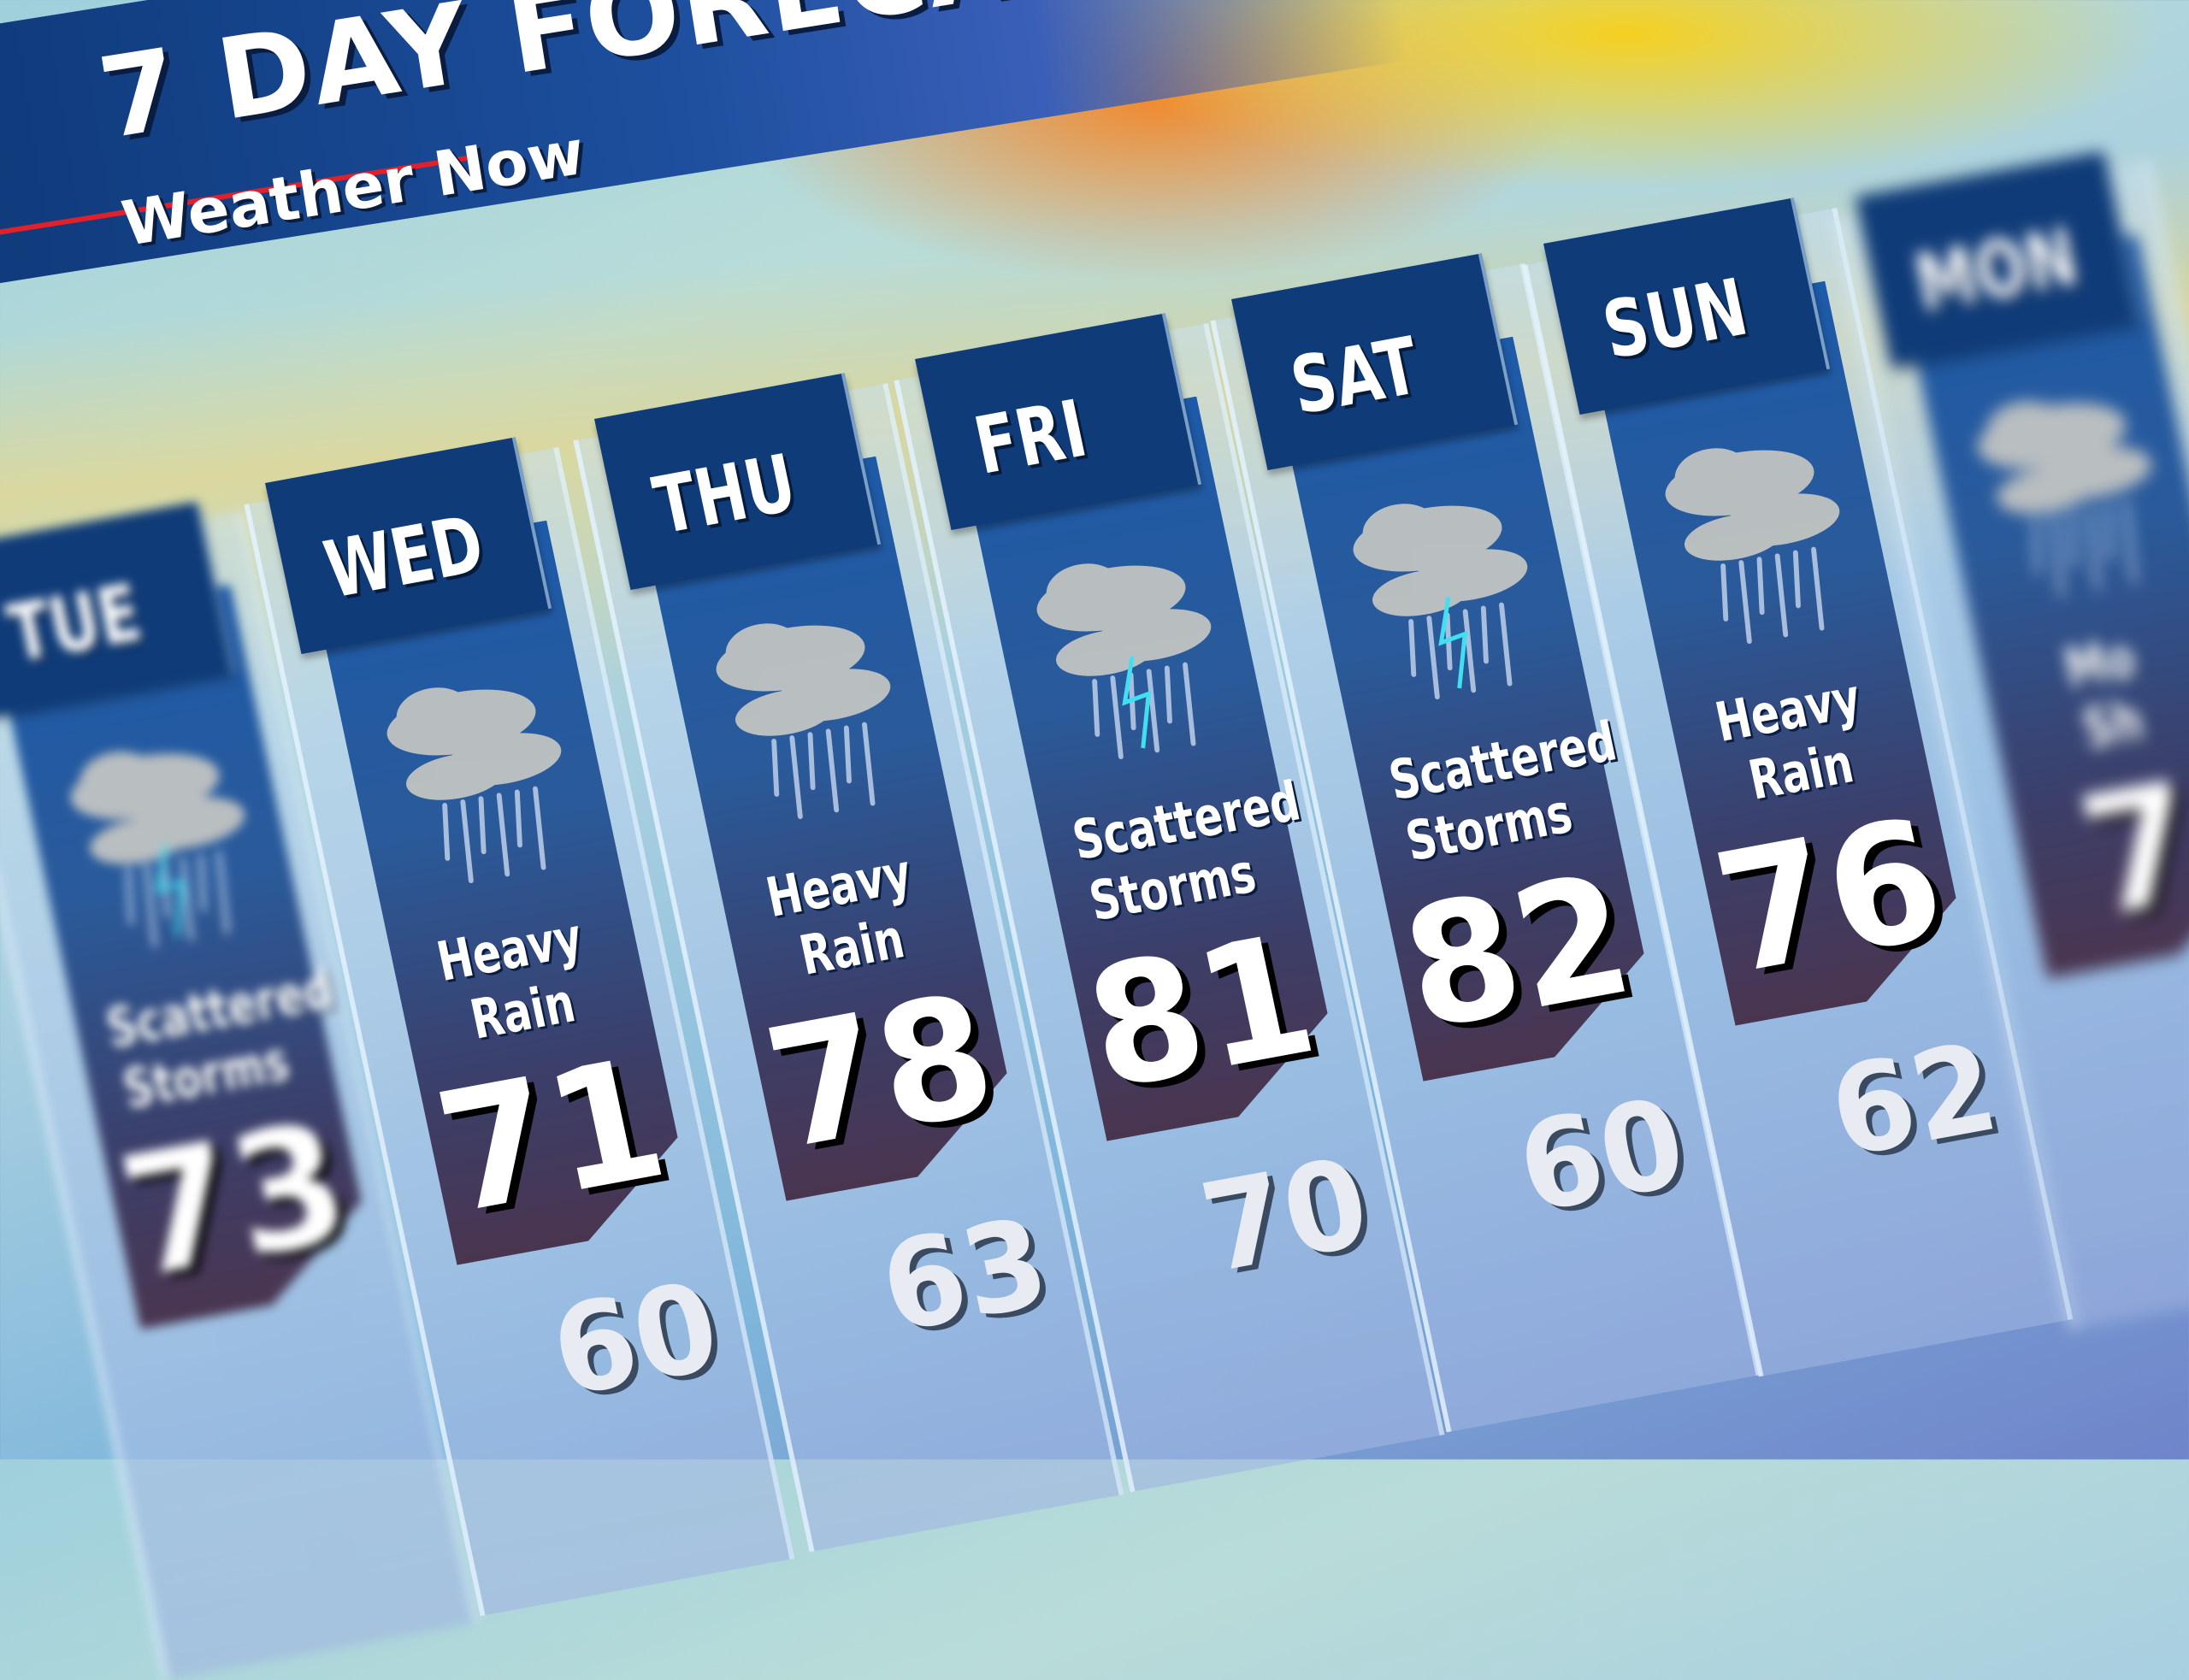 Image resolution: width=2189 pixels, height=1680 pixels. What do you see at coordinates (2011, 740) in the screenshot?
I see `forecast-day-mon: MON Mo Sh 7` at bounding box center [2011, 740].